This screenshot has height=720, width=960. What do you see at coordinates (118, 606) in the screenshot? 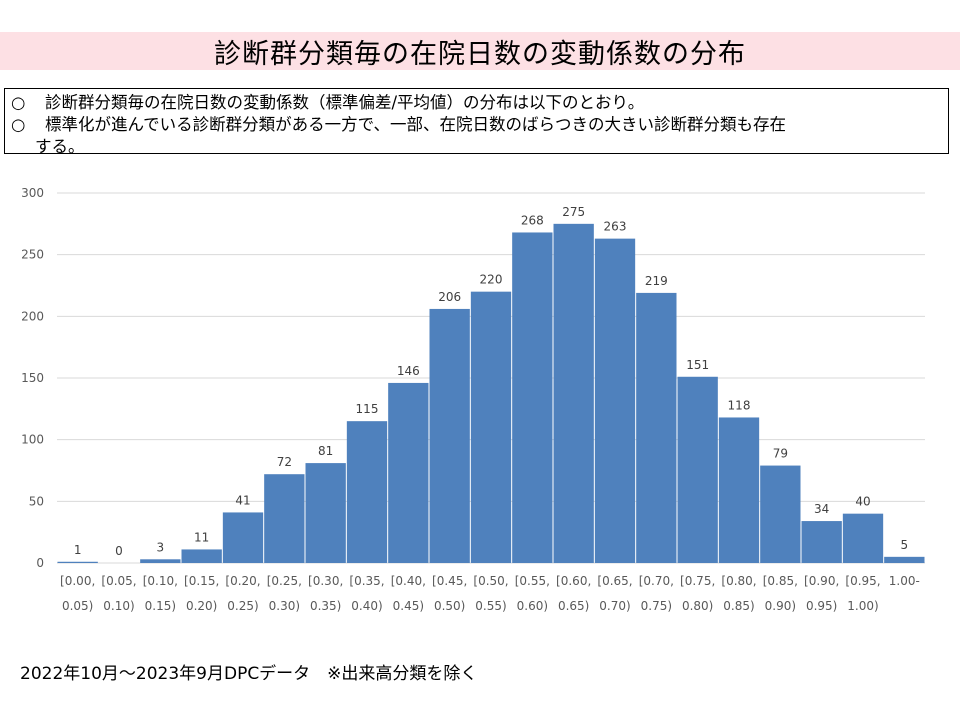
I see `x-tick-label: 0.10)` at bounding box center [118, 606].